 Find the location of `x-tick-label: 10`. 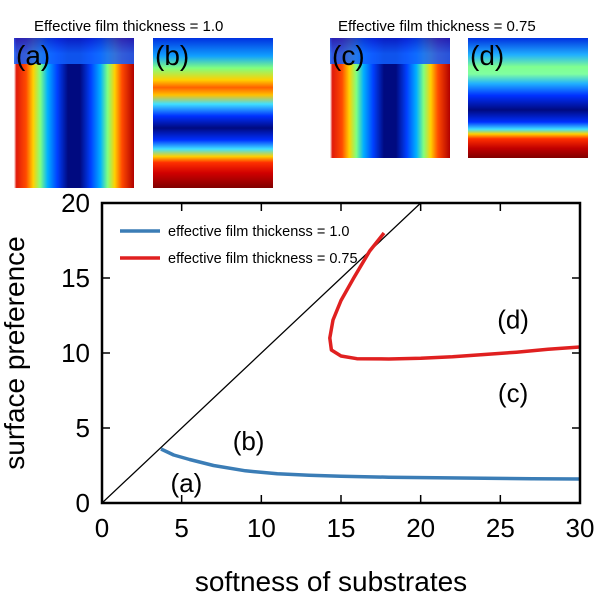

x-tick-label: 10 is located at coordinates (261, 528).